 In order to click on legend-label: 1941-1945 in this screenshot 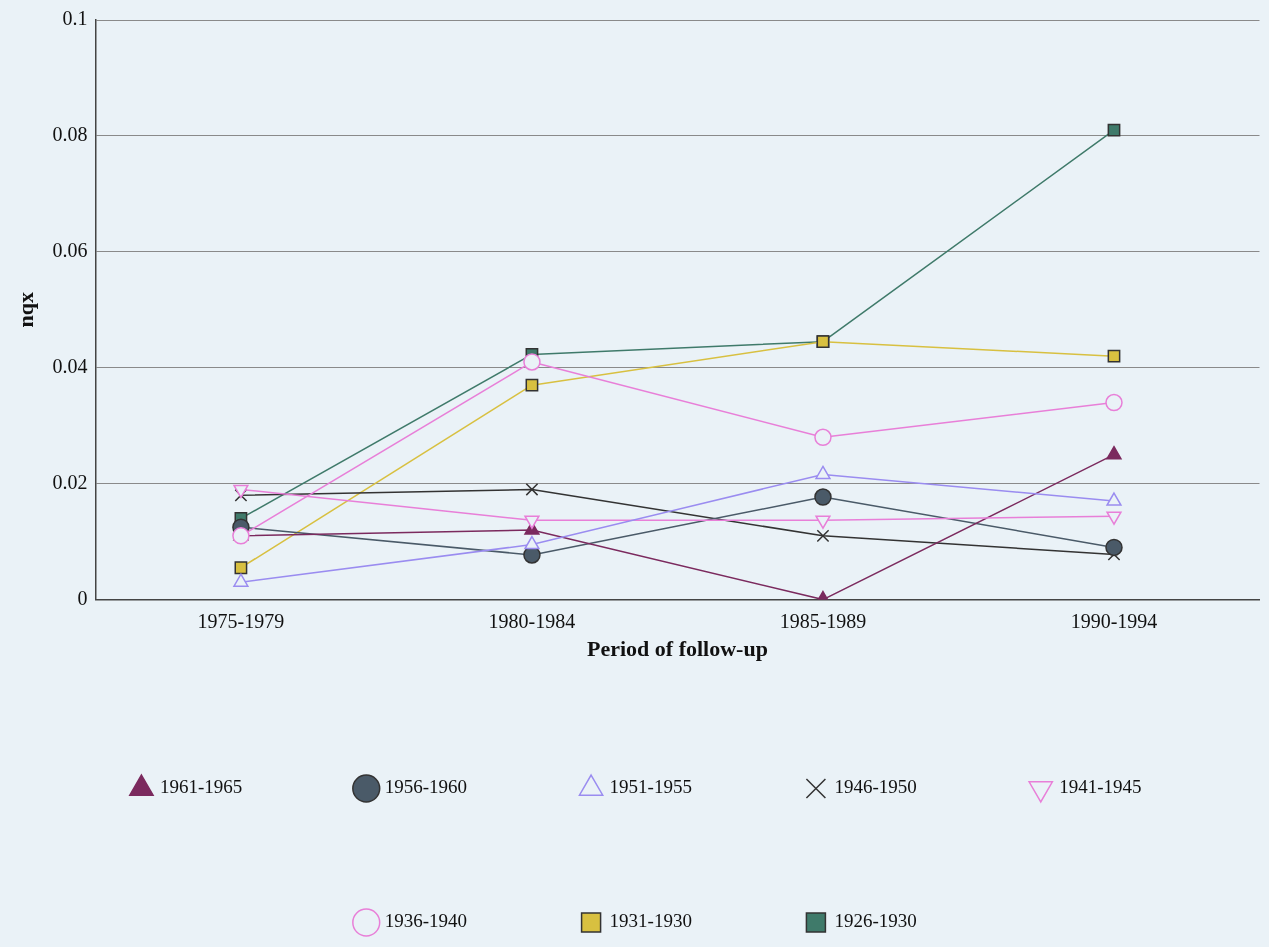, I will do `click(1100, 787)`.